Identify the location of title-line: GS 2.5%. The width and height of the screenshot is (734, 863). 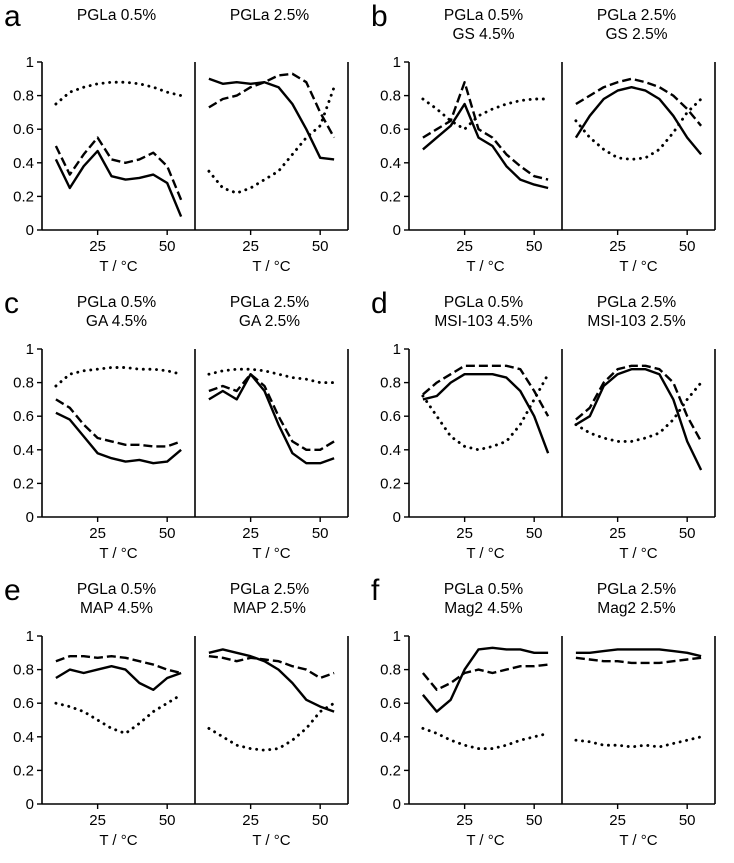
(636, 35).